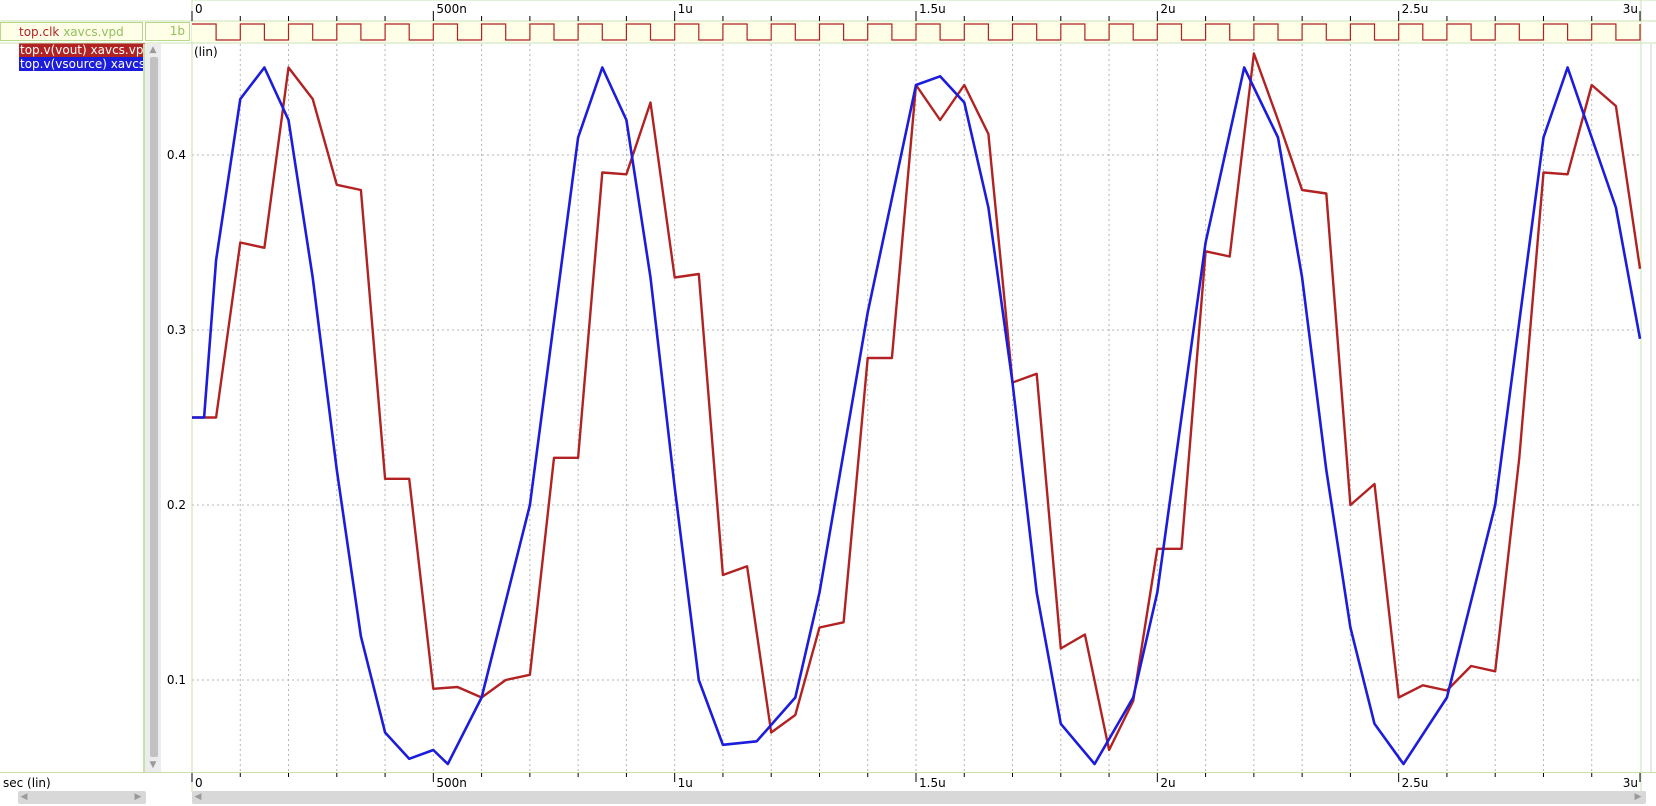 This screenshot has width=1656, height=806. Describe the element at coordinates (198, 797) in the screenshot. I see `time-scroll-left-icon: ◀` at that location.